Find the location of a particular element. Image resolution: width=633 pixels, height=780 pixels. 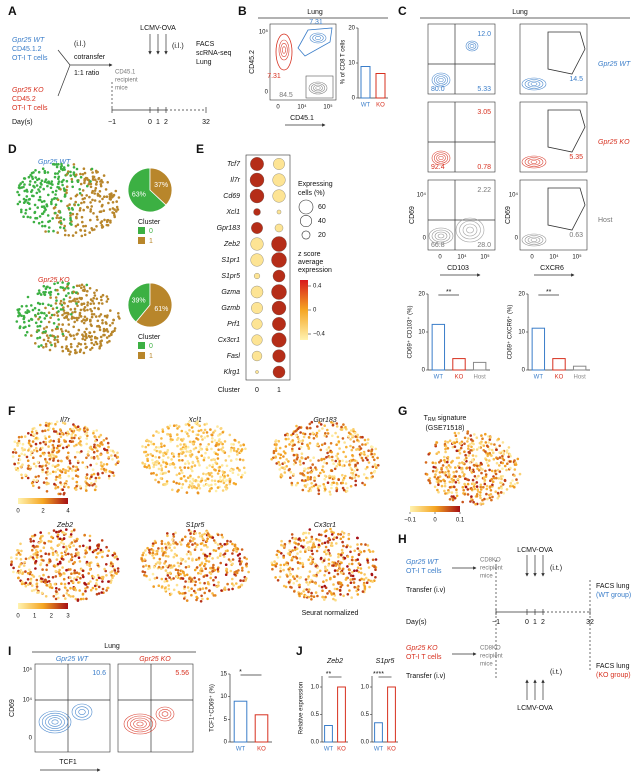

scale-top: 2 is located at coordinates (43, 512).